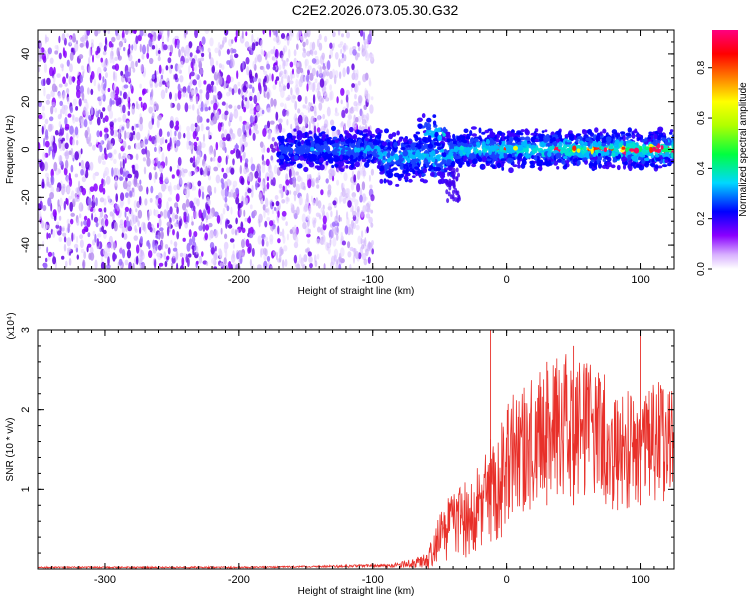 The height and width of the screenshot is (605, 750). Describe the element at coordinates (105, 280) in the screenshot. I see `top-xtick-label: -300` at that location.